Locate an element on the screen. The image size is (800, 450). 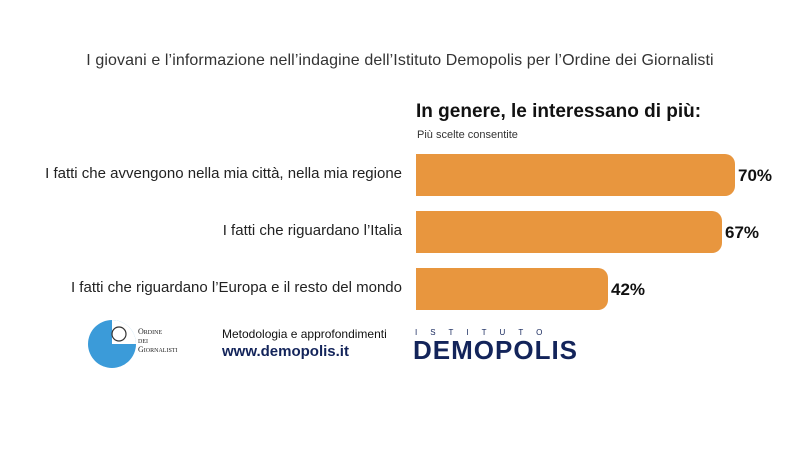
demopolis-logo-subtitle: ISTITUTO is located at coordinates (485, 332).